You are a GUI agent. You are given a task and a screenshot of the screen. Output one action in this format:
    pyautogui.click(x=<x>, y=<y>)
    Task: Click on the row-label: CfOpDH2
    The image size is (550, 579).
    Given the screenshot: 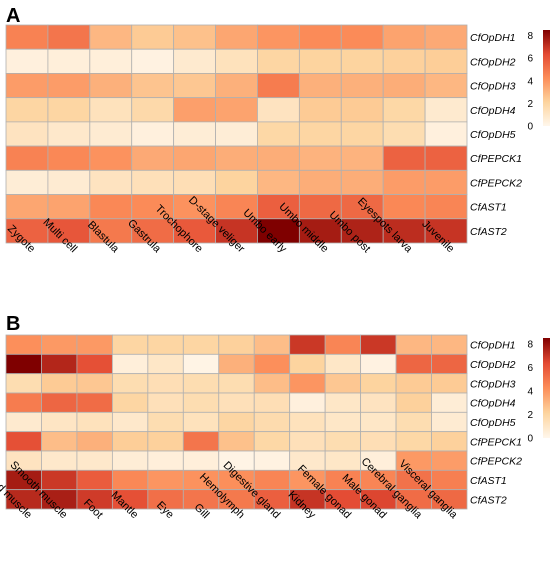 What is the action you would take?
    pyautogui.click(x=493, y=62)
    